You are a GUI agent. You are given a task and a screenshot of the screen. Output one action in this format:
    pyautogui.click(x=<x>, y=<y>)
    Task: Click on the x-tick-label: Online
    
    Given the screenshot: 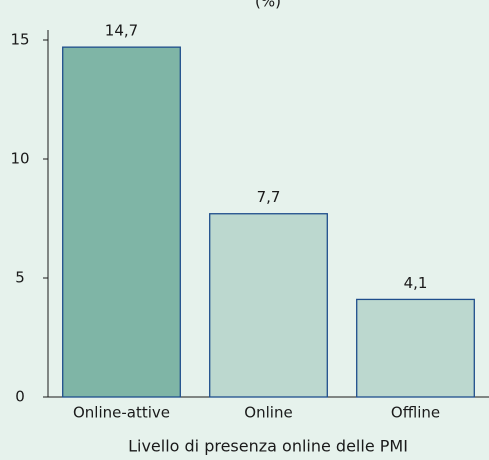 What is the action you would take?
    pyautogui.click(x=268, y=413)
    